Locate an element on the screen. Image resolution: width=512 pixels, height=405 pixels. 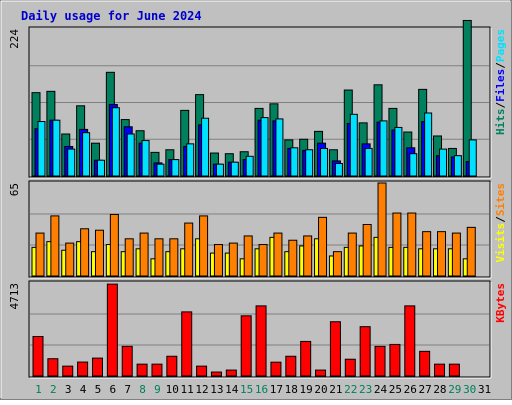
x-tick-label: 31 is located at coordinates (484, 389).